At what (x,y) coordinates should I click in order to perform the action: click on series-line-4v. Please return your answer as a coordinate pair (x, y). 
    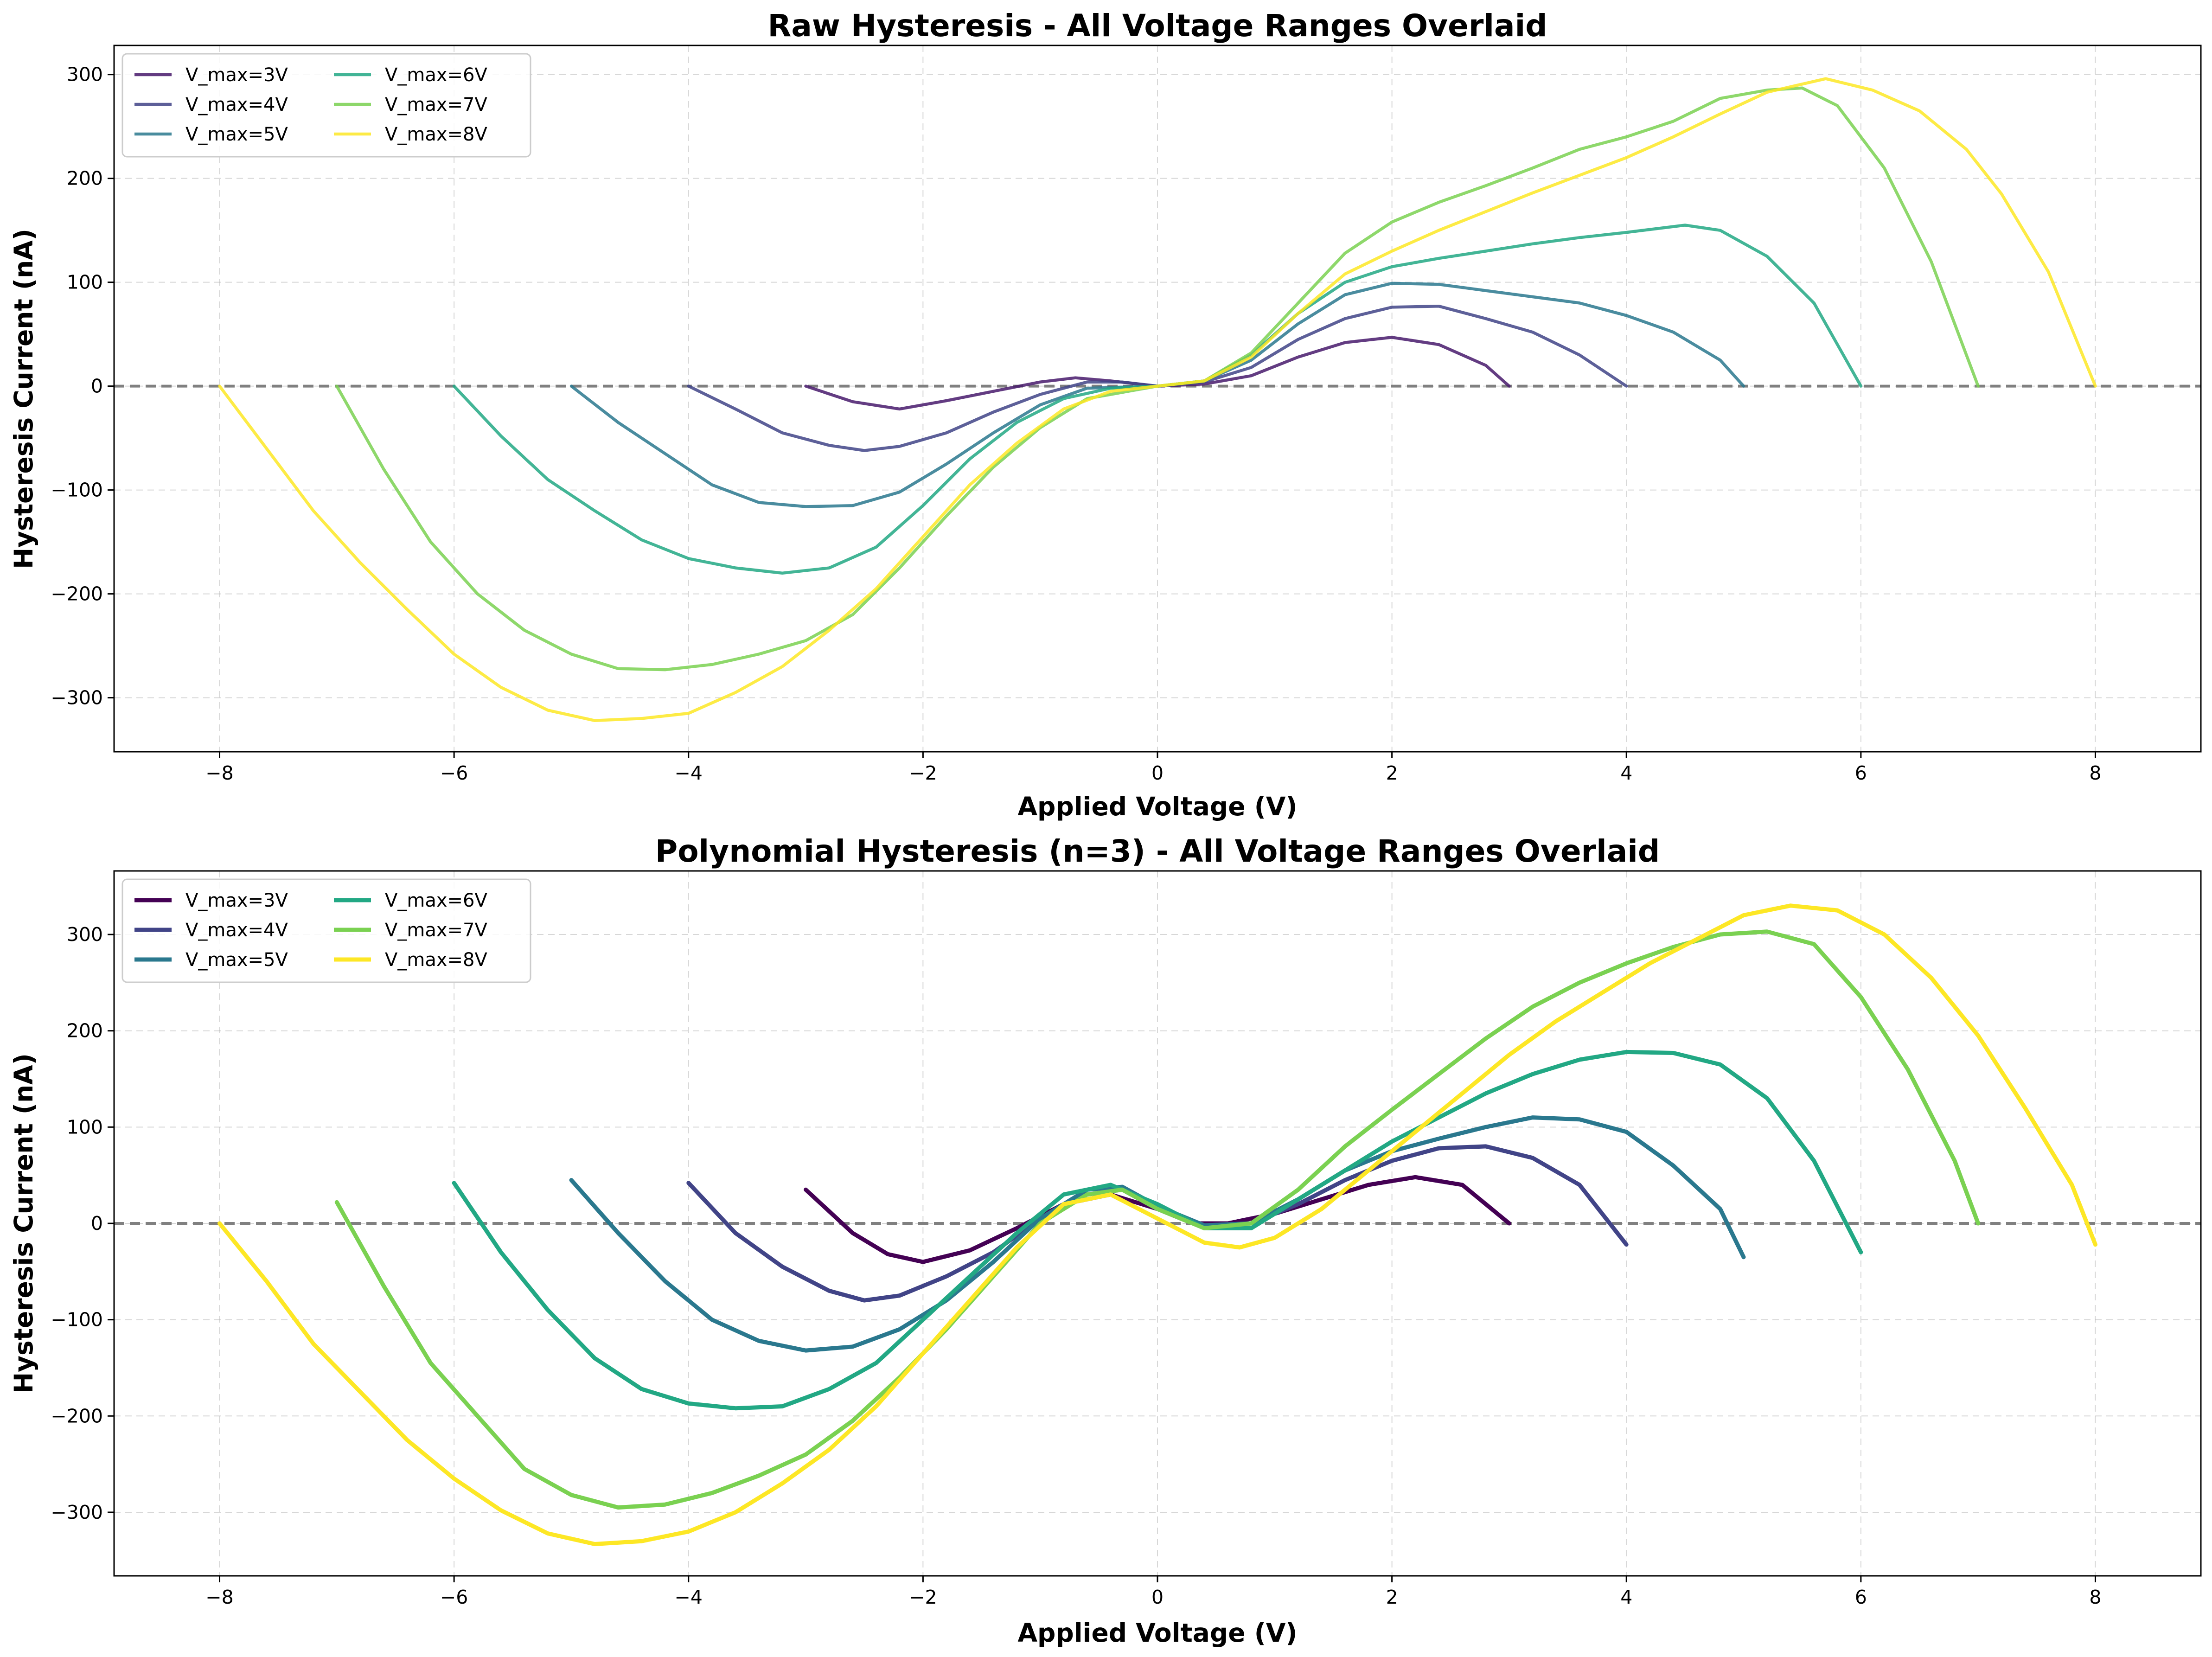
    Looking at the image, I should click on (1158, 378).